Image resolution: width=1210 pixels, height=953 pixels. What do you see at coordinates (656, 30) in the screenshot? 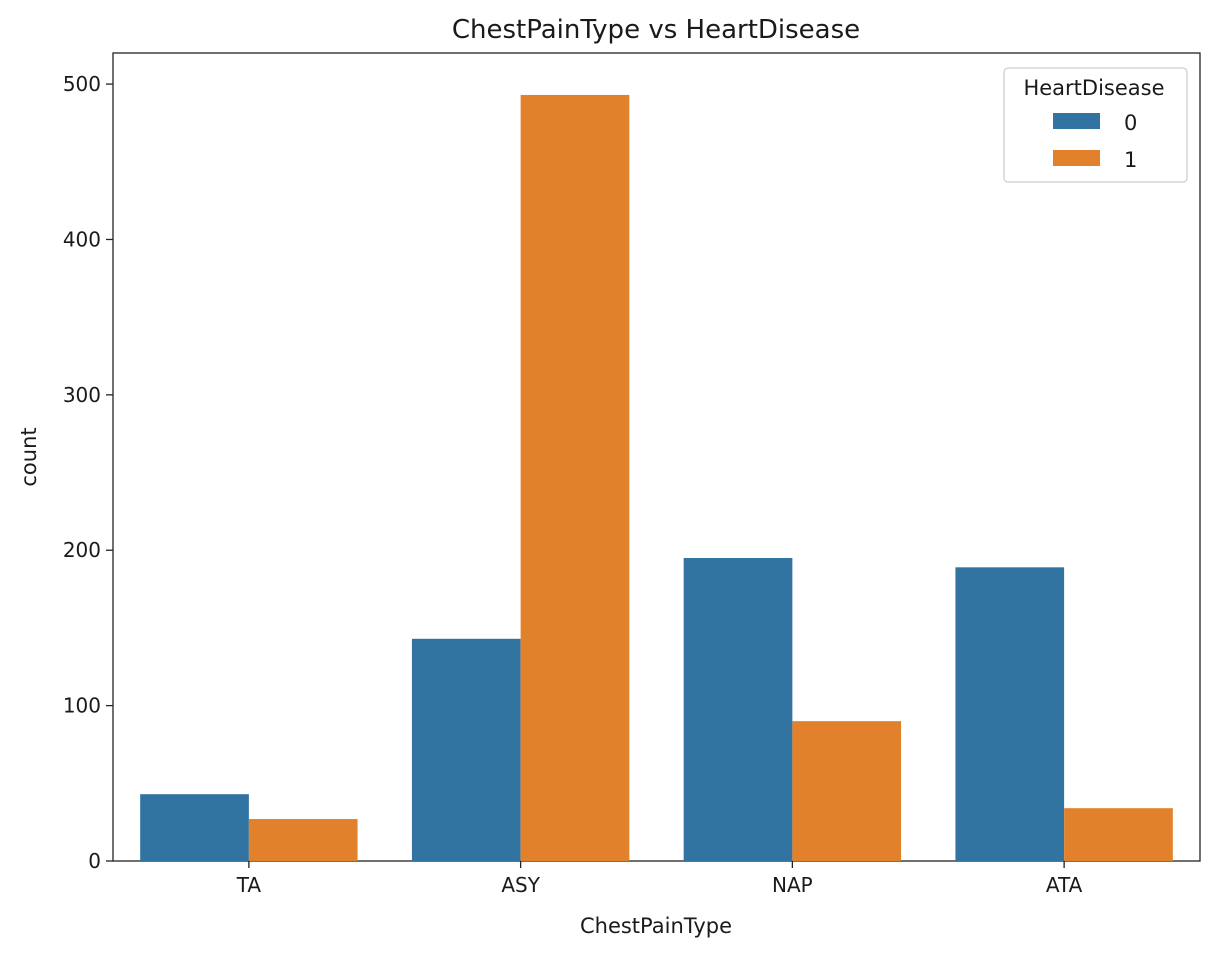
I see `chart-title: ChestPainType vs HeartDisease` at bounding box center [656, 30].